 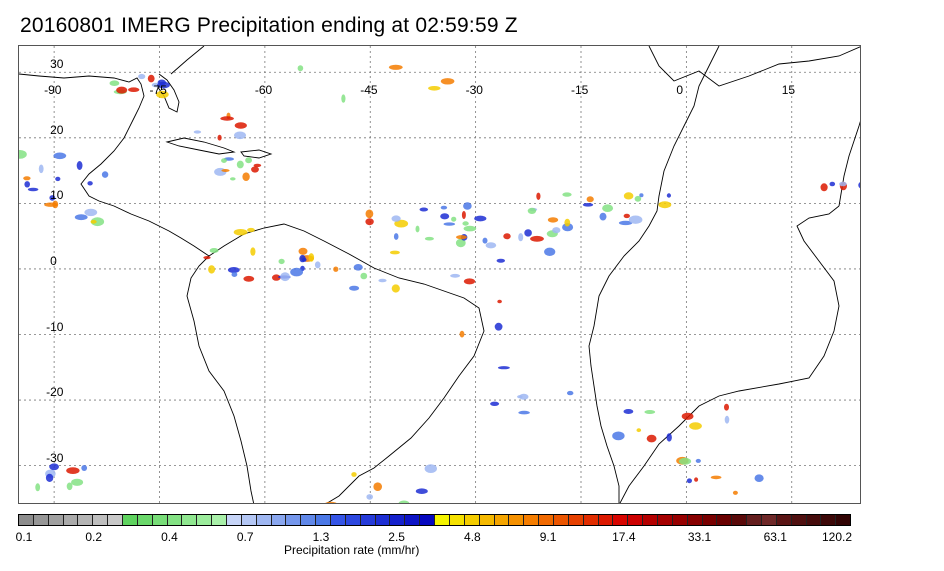 What do you see at coordinates (548, 537) in the screenshot?
I see `colorbar-tick-label: 9.1` at bounding box center [548, 537].